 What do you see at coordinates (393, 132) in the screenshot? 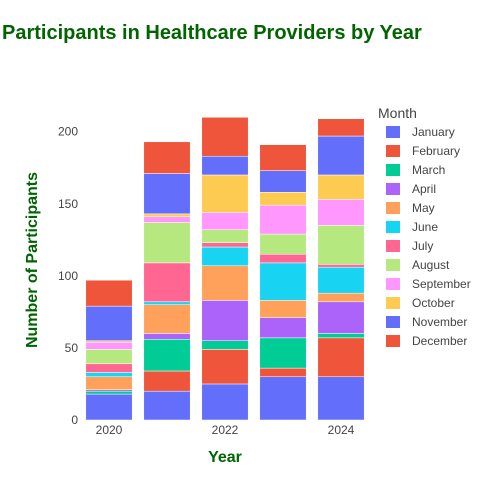
I see `legend-swatch-january` at bounding box center [393, 132].